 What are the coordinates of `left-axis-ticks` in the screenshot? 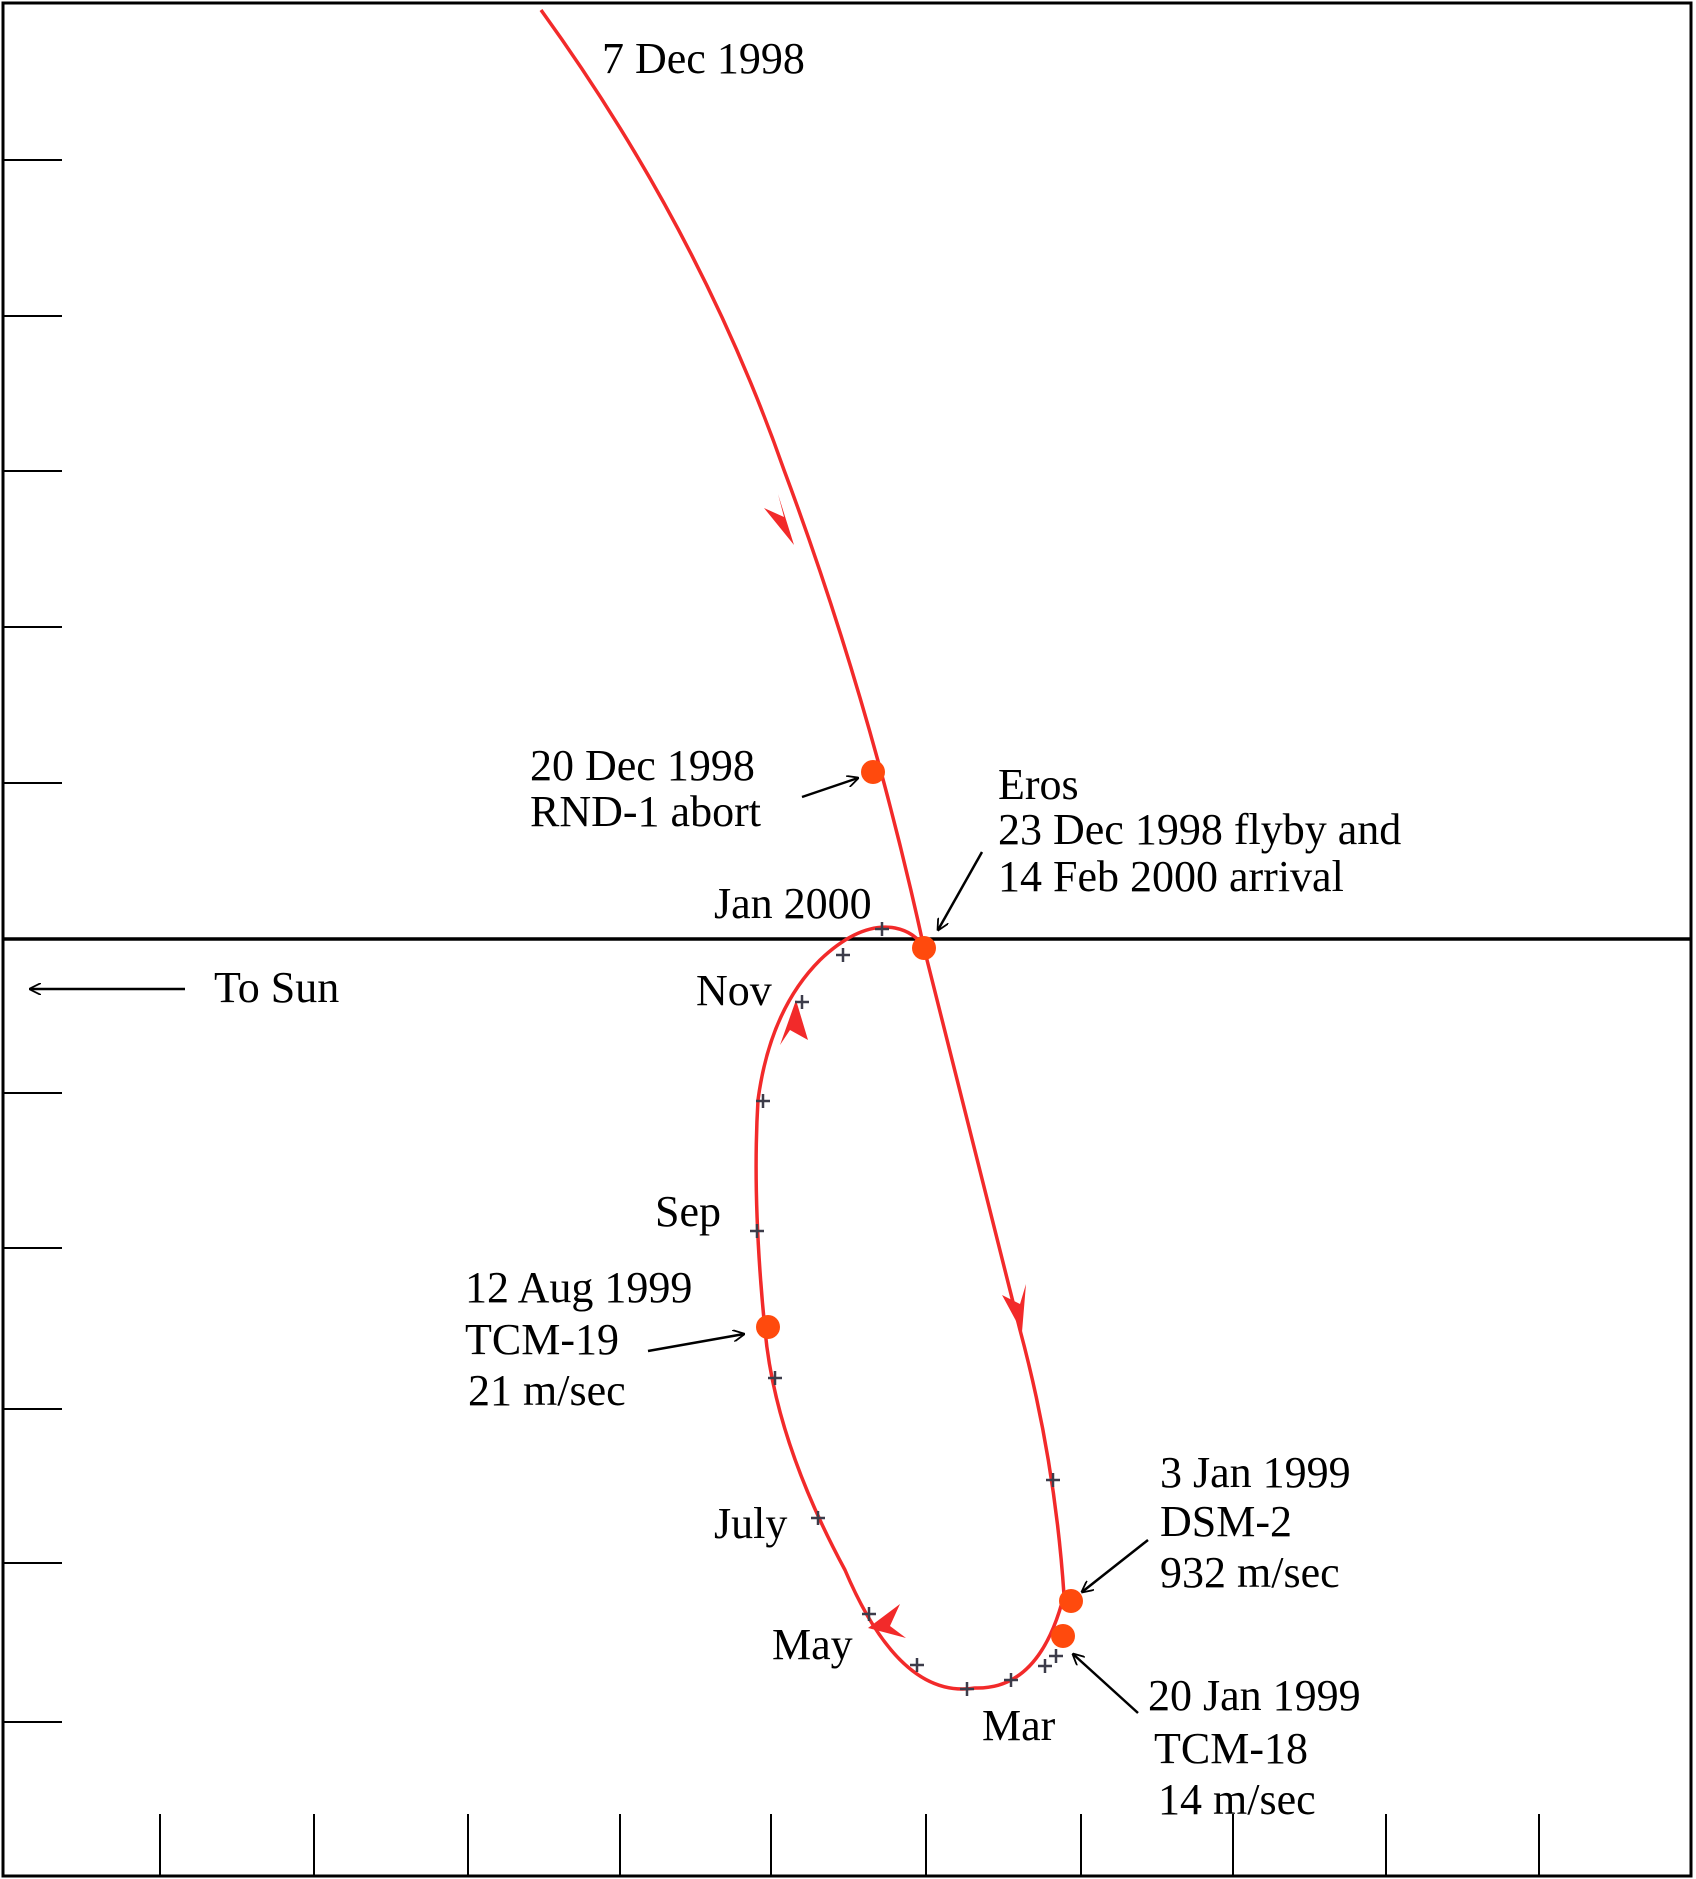 It's located at (32, 941).